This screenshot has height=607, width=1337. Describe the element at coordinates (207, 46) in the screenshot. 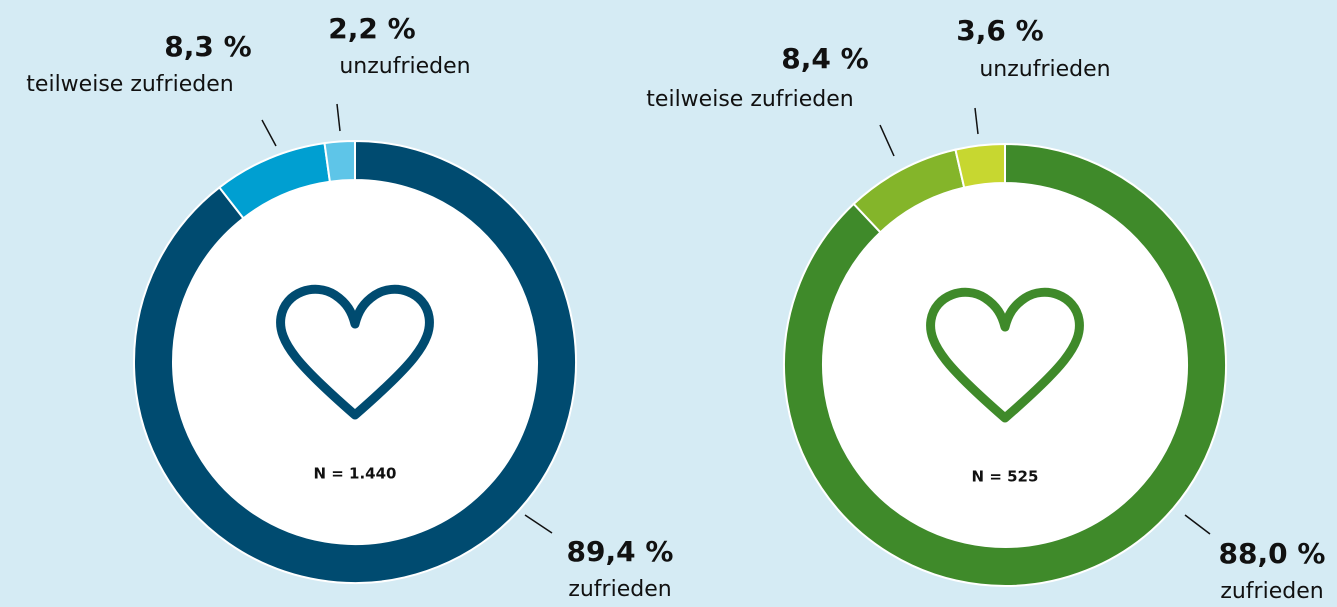

I see `value-label: 8,3 %` at that location.